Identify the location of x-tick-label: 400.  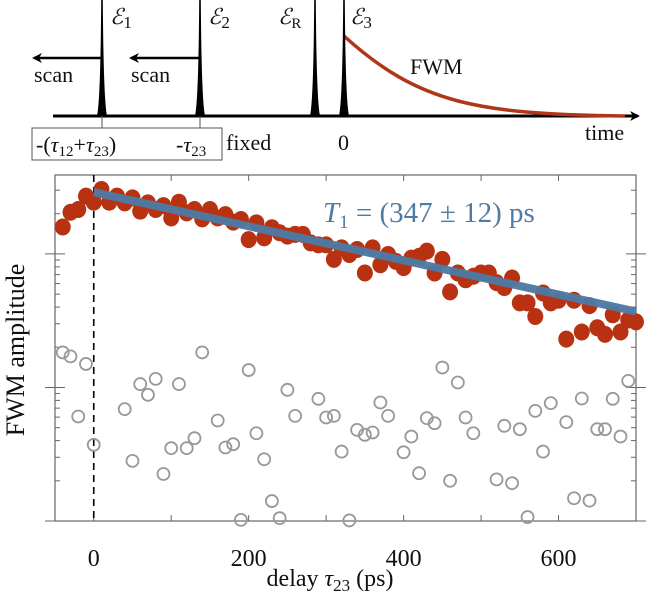
(404, 559).